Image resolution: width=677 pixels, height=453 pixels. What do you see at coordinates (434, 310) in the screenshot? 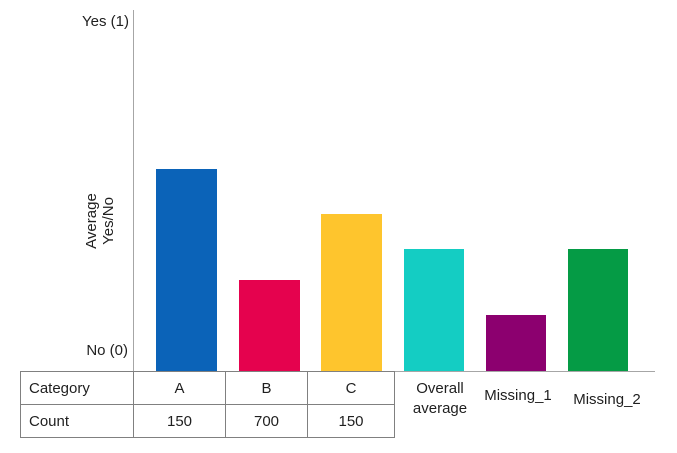
I see `bar-overall-average` at bounding box center [434, 310].